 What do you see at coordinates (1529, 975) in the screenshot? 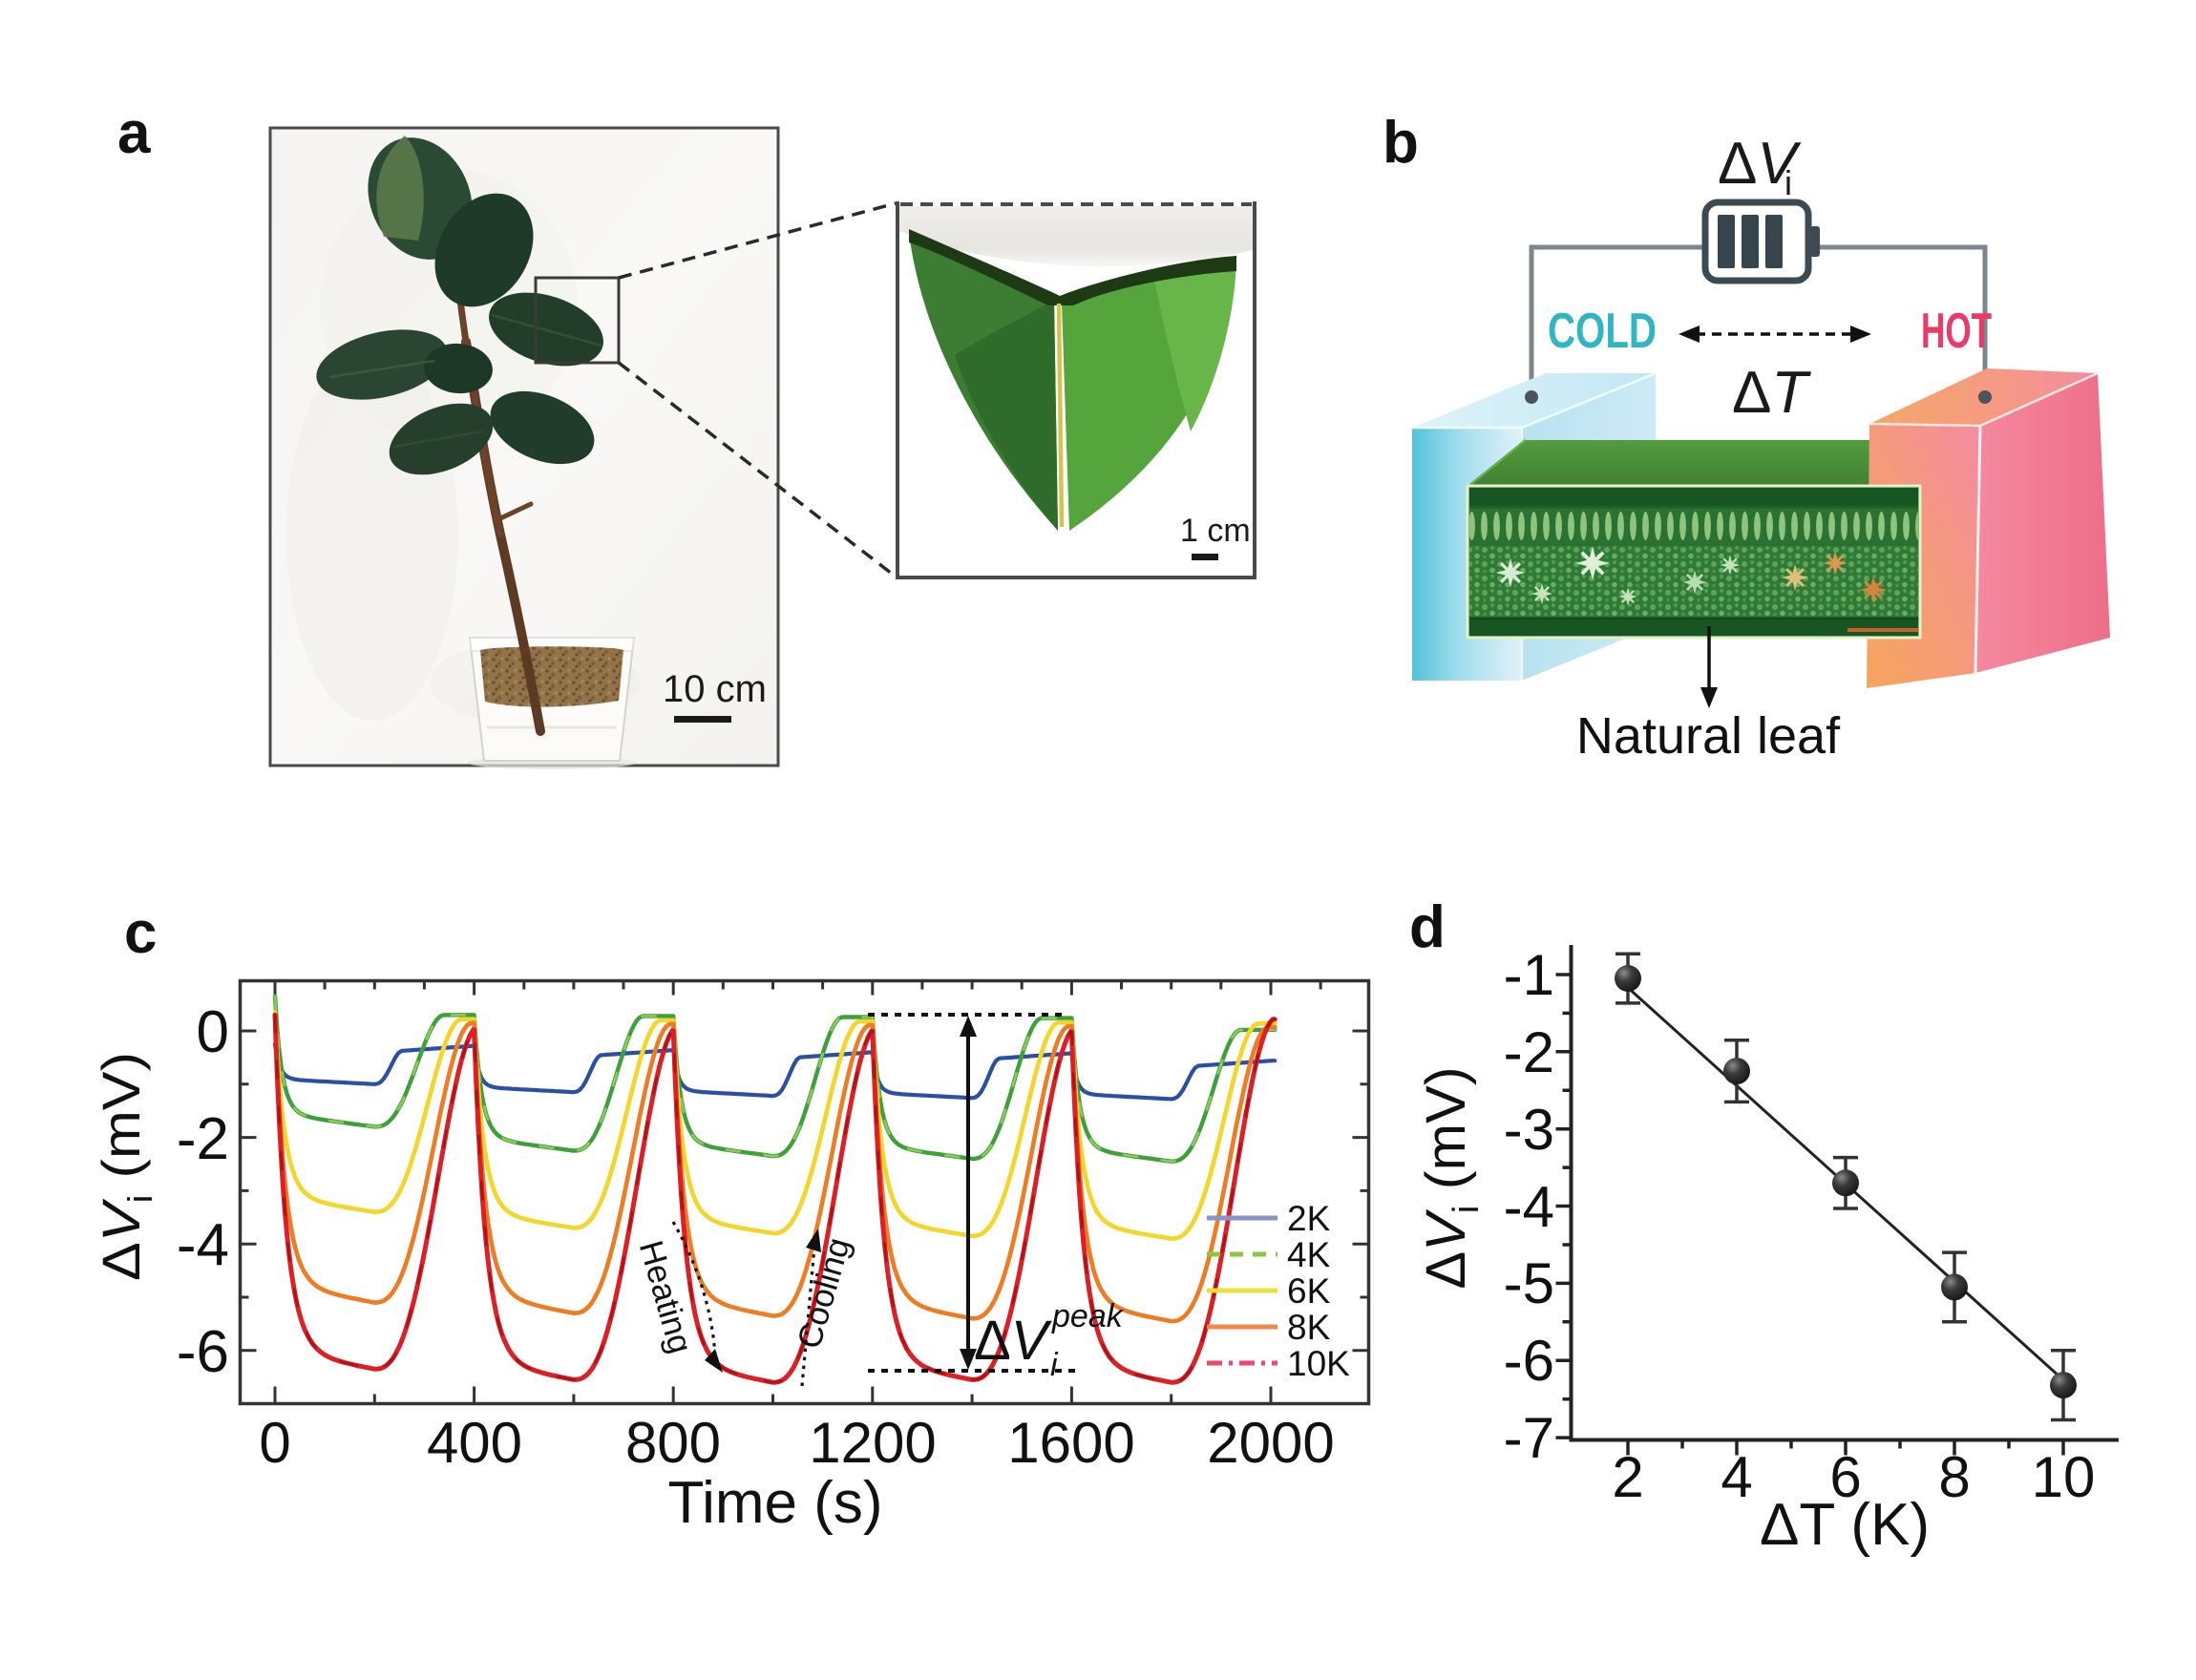
I see `svg-text: -1` at bounding box center [1529, 975].